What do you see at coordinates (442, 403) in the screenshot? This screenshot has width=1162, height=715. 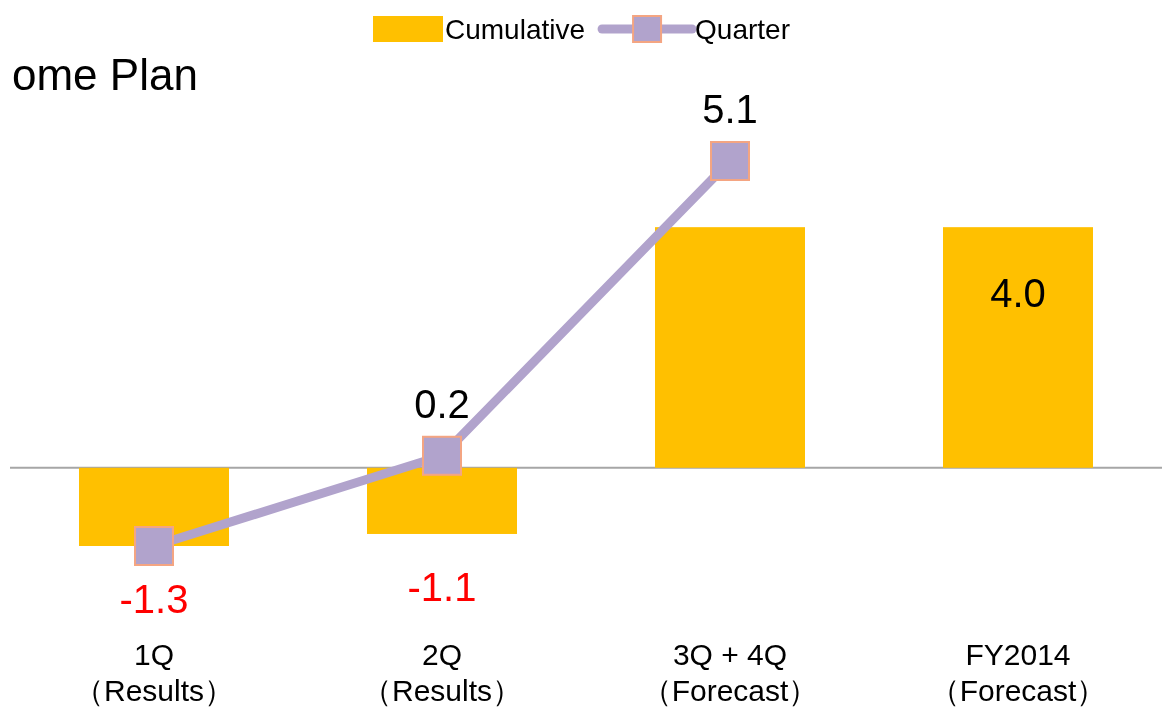 I see `data-label: 0.2` at bounding box center [442, 403].